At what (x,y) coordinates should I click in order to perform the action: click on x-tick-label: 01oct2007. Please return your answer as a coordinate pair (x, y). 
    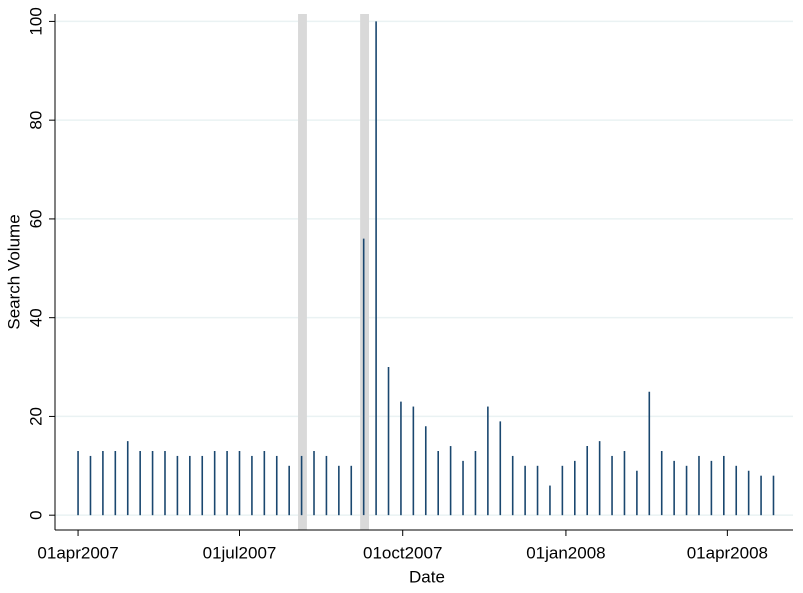
    Looking at the image, I should click on (402, 552).